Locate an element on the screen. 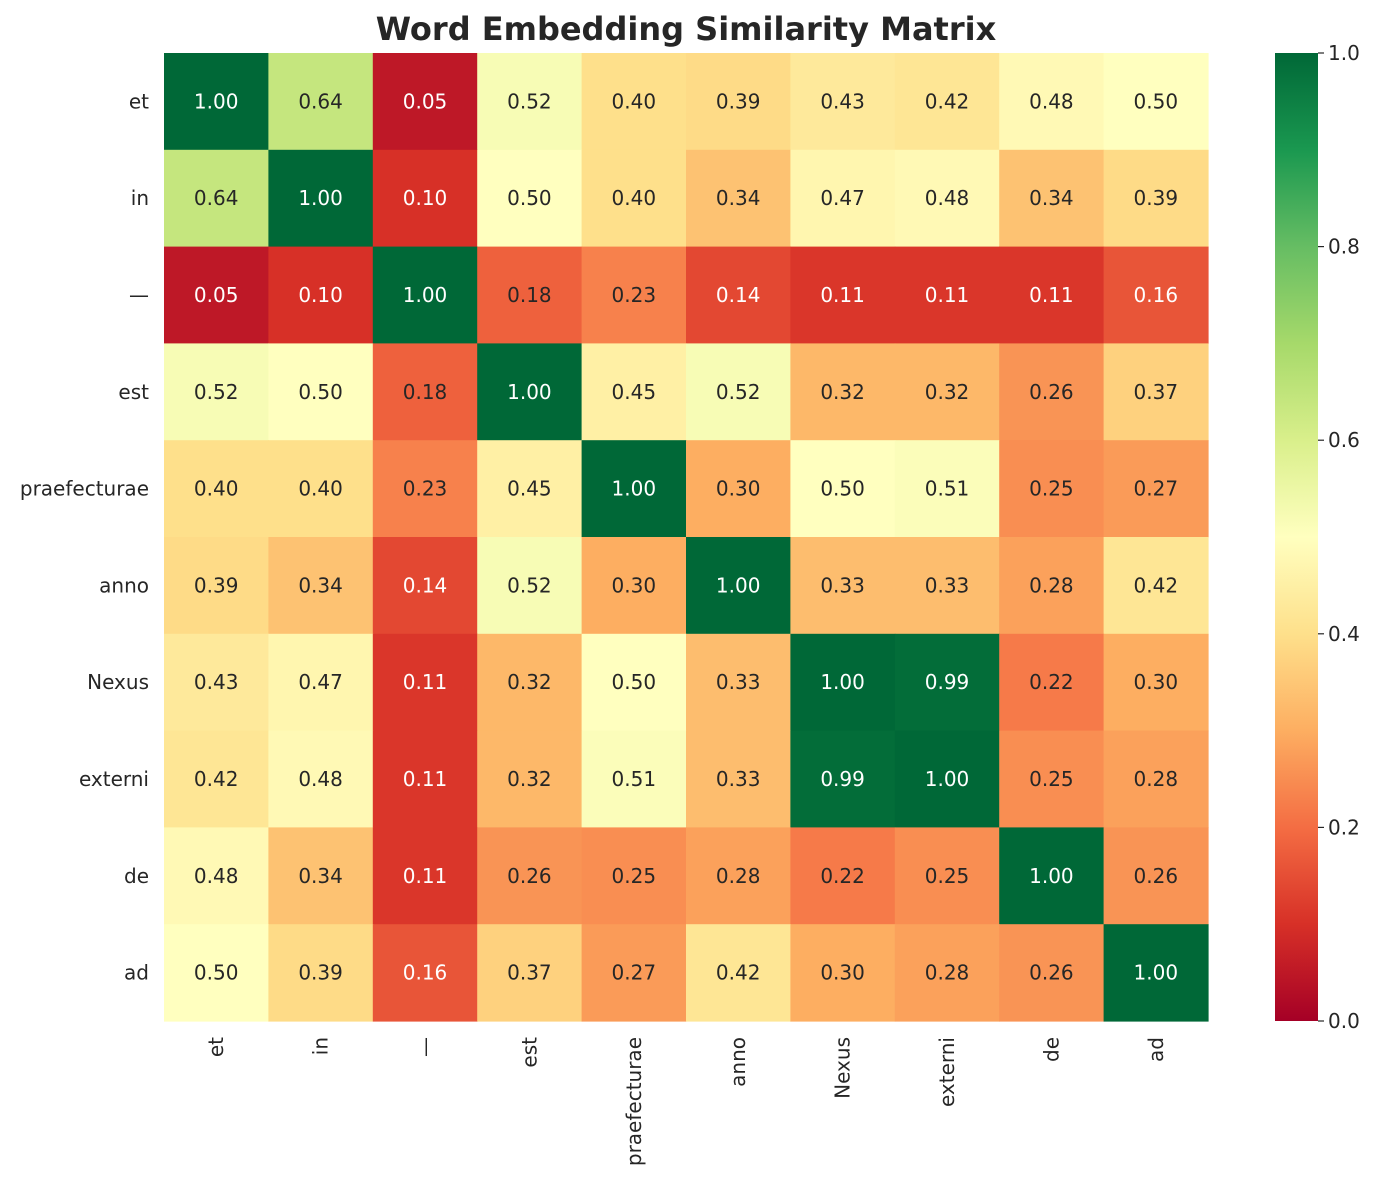 The image size is (1385, 1186). cell-value-label: 0.37 is located at coordinates (529, 973).